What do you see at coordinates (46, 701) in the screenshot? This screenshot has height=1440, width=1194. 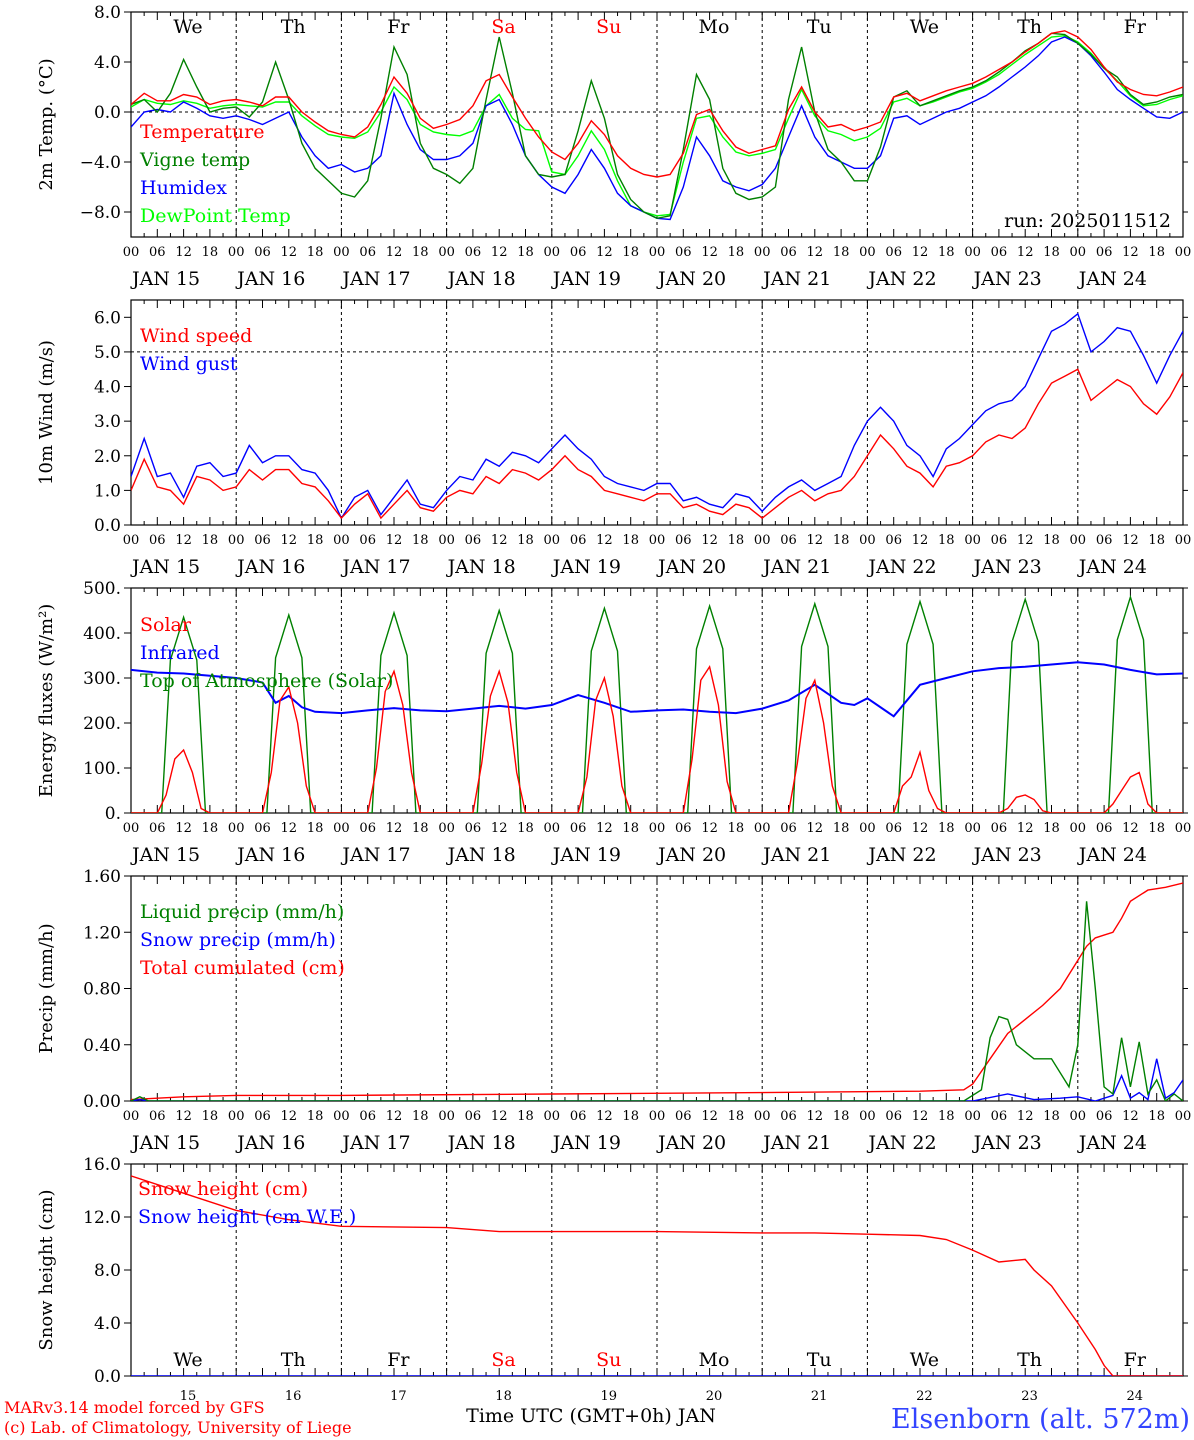 I see `y-axis-label: Energy fluxes (W/m²)` at bounding box center [46, 701].